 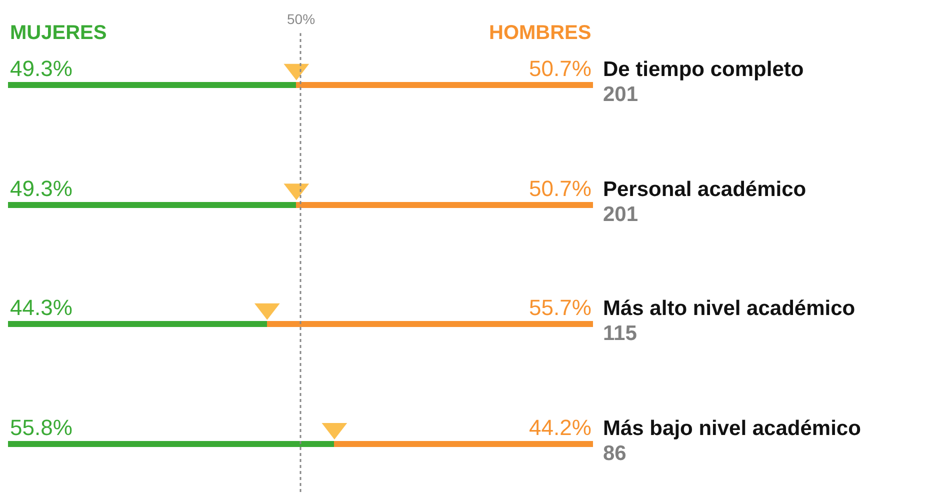 What do you see at coordinates (41, 427) in the screenshot?
I see `data-label: 55.8%` at bounding box center [41, 427].